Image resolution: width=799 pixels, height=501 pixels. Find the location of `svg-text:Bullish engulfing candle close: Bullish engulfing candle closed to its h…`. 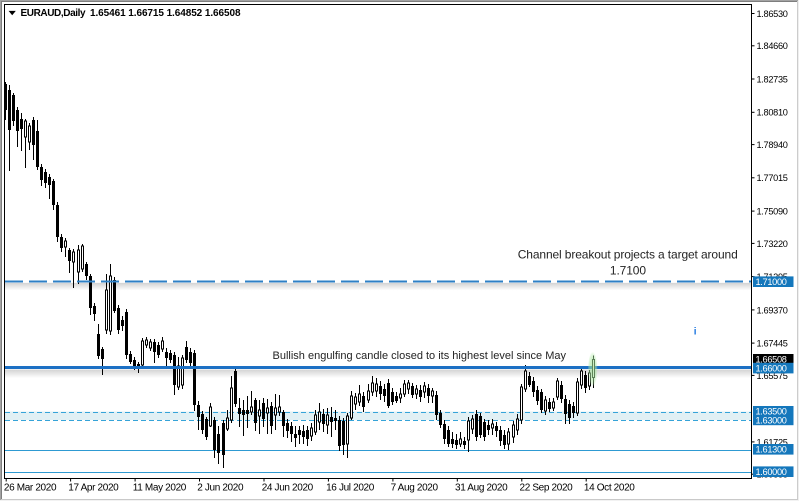

svg-text:Bullish engulfing candle close: Bullish engulfing candle closed to its h… is located at coordinates (420, 356).